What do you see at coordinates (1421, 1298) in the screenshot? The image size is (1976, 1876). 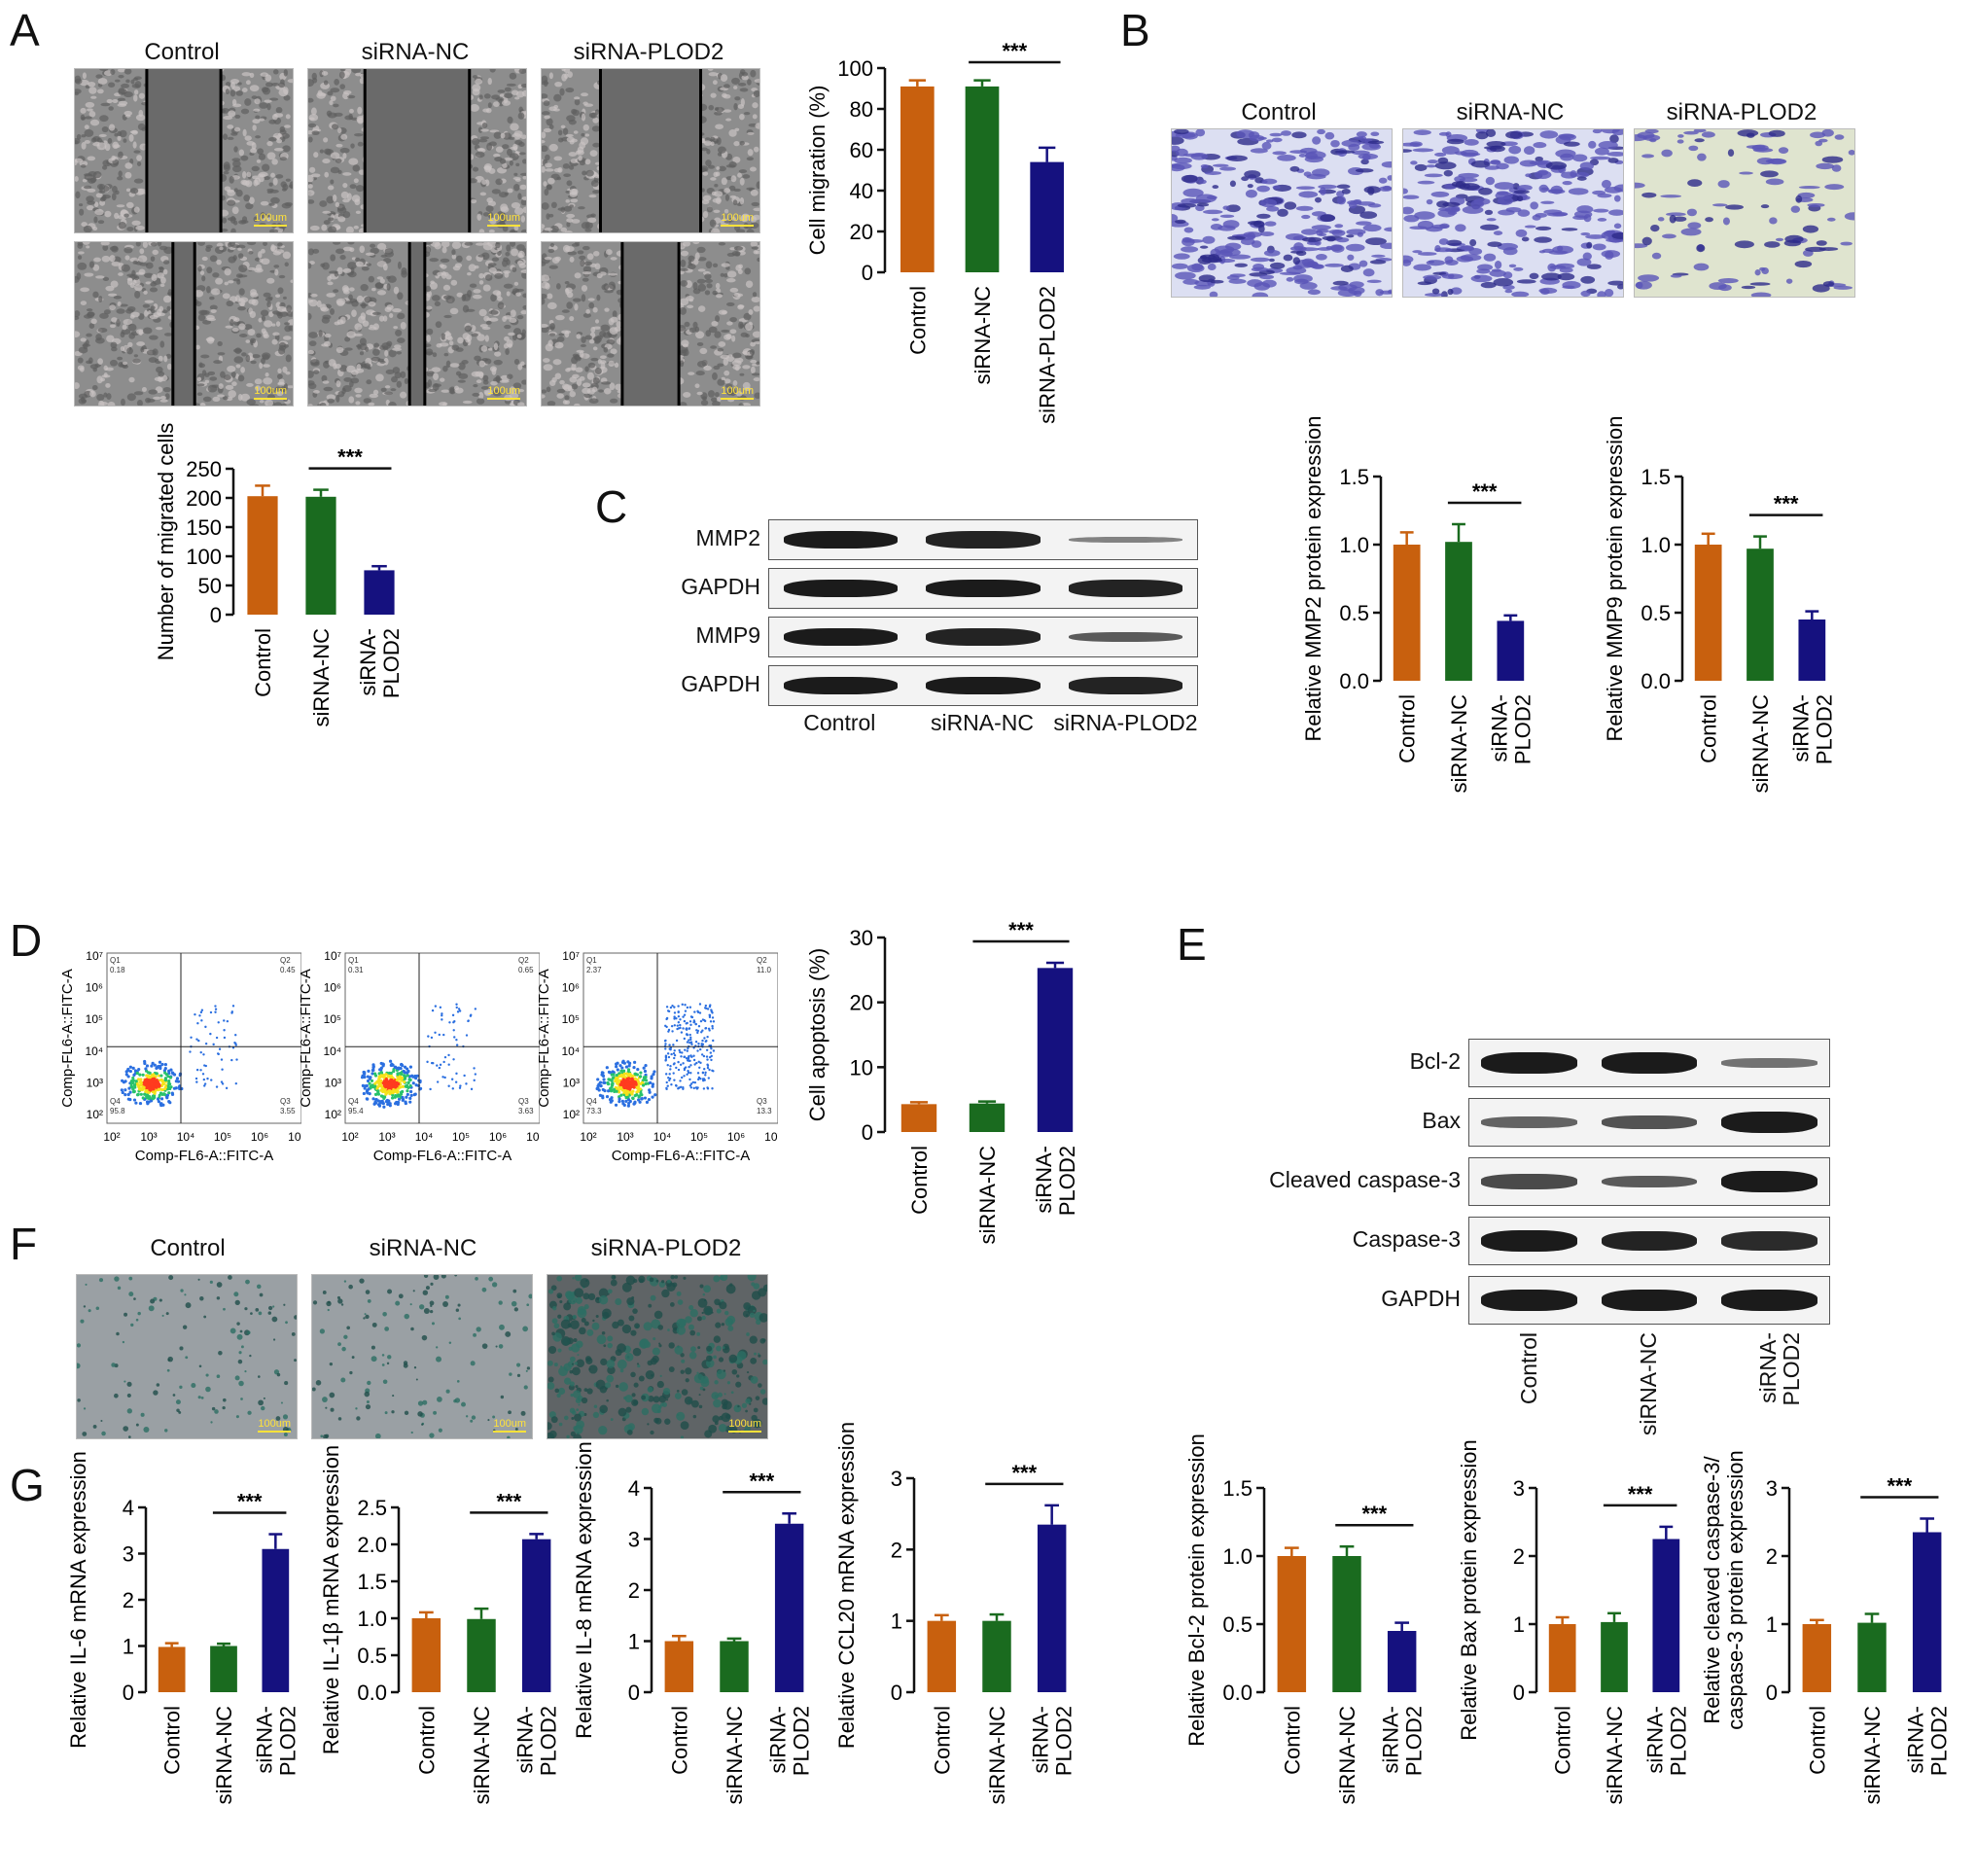 I see `blot-label-gapdh: GAPDH` at bounding box center [1421, 1298].